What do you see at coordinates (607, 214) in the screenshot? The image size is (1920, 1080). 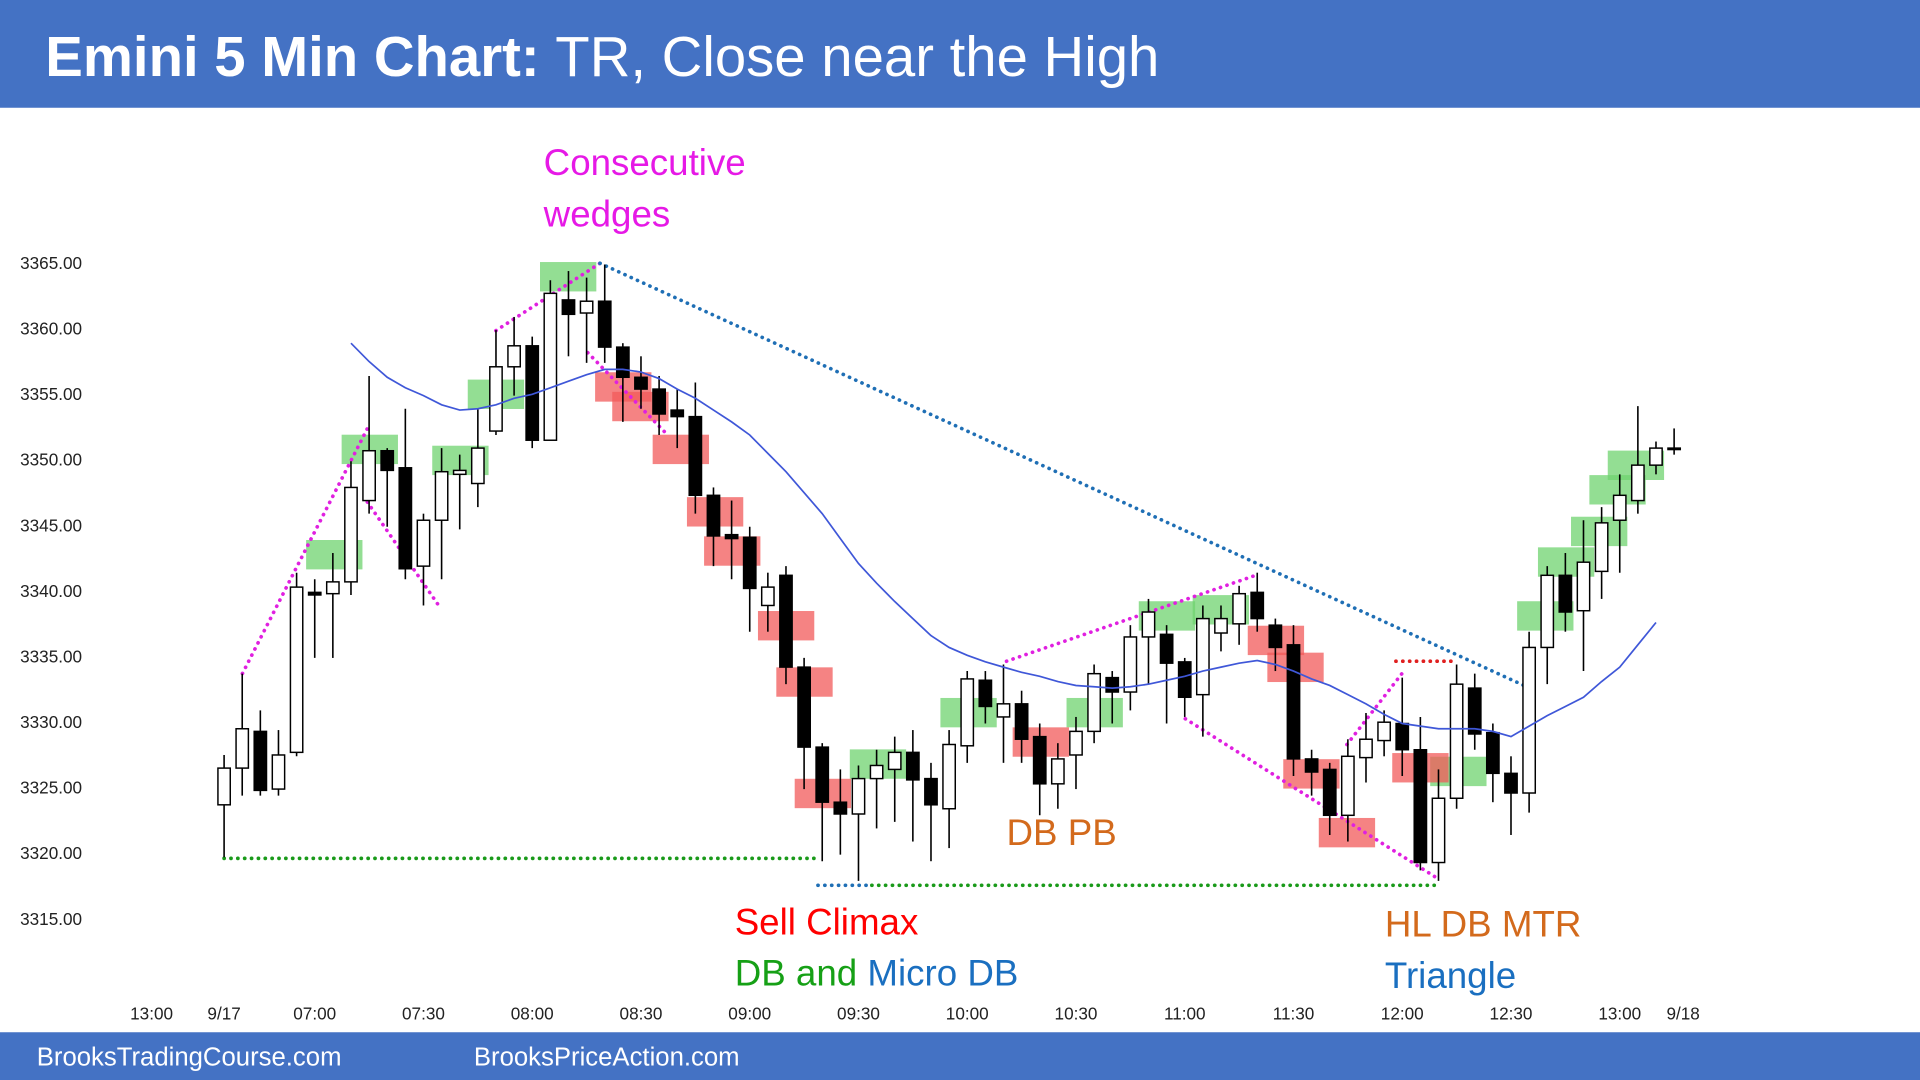 I see `annotation: wedges` at bounding box center [607, 214].